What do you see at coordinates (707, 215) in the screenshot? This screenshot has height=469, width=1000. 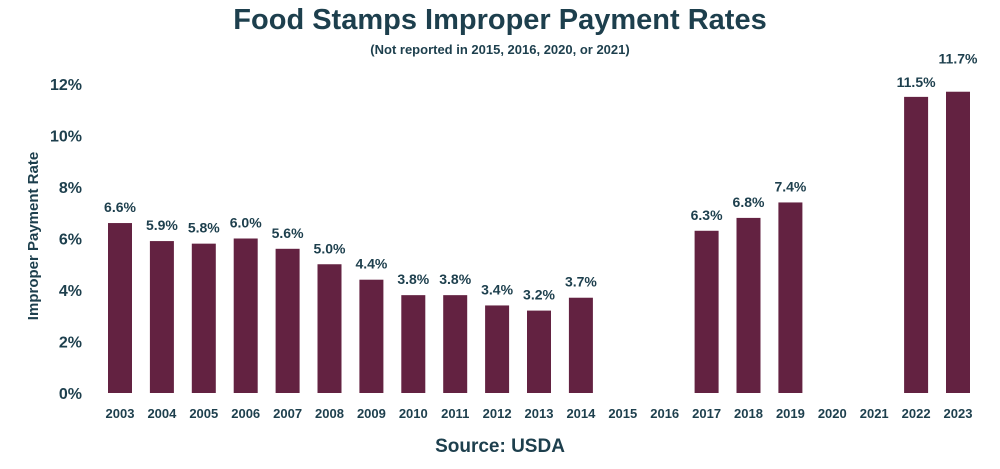 I see `data-label: 6.3%` at bounding box center [707, 215].